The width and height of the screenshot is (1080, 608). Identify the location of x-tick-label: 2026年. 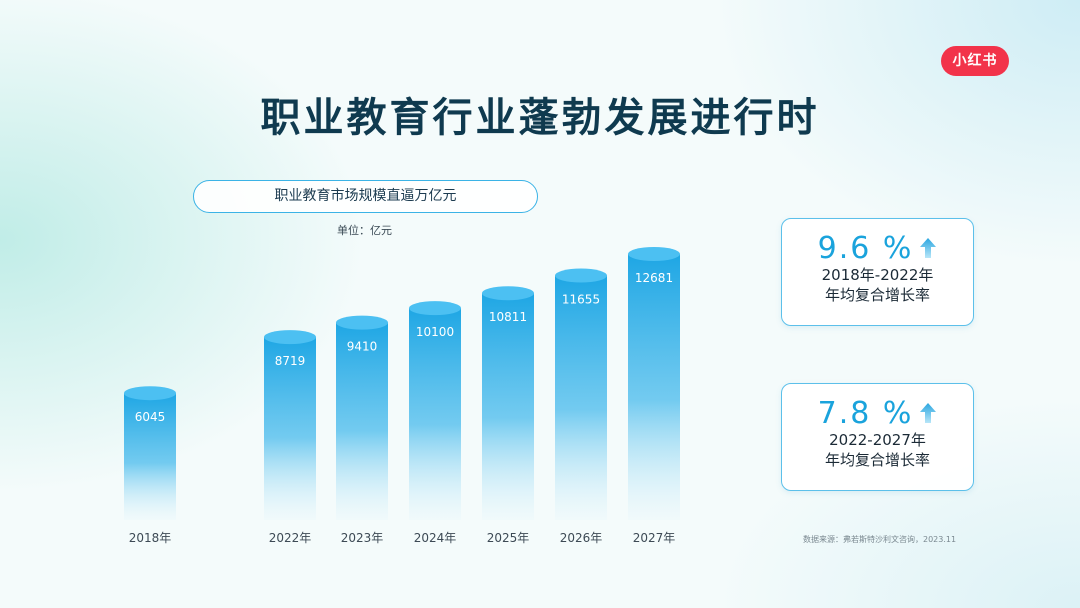
(581, 538).